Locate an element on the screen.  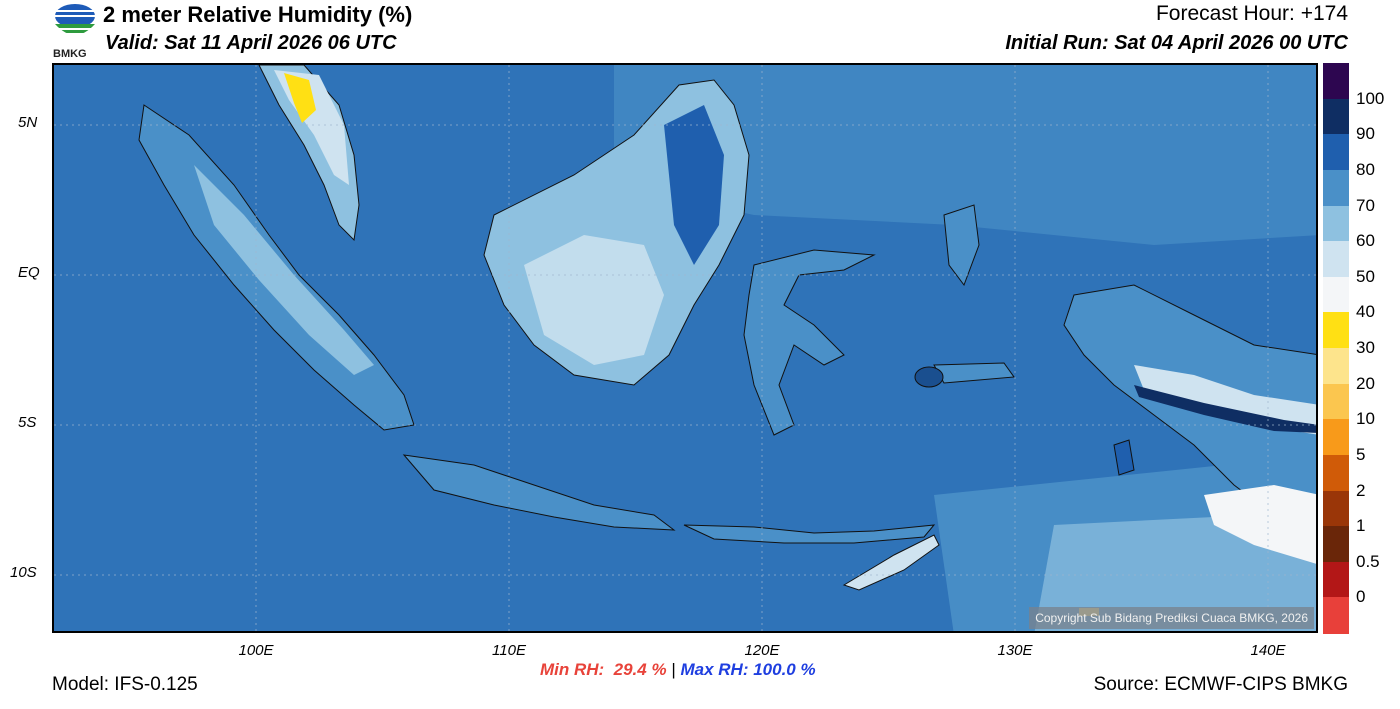
sulawesi-island is located at coordinates (809, 342).